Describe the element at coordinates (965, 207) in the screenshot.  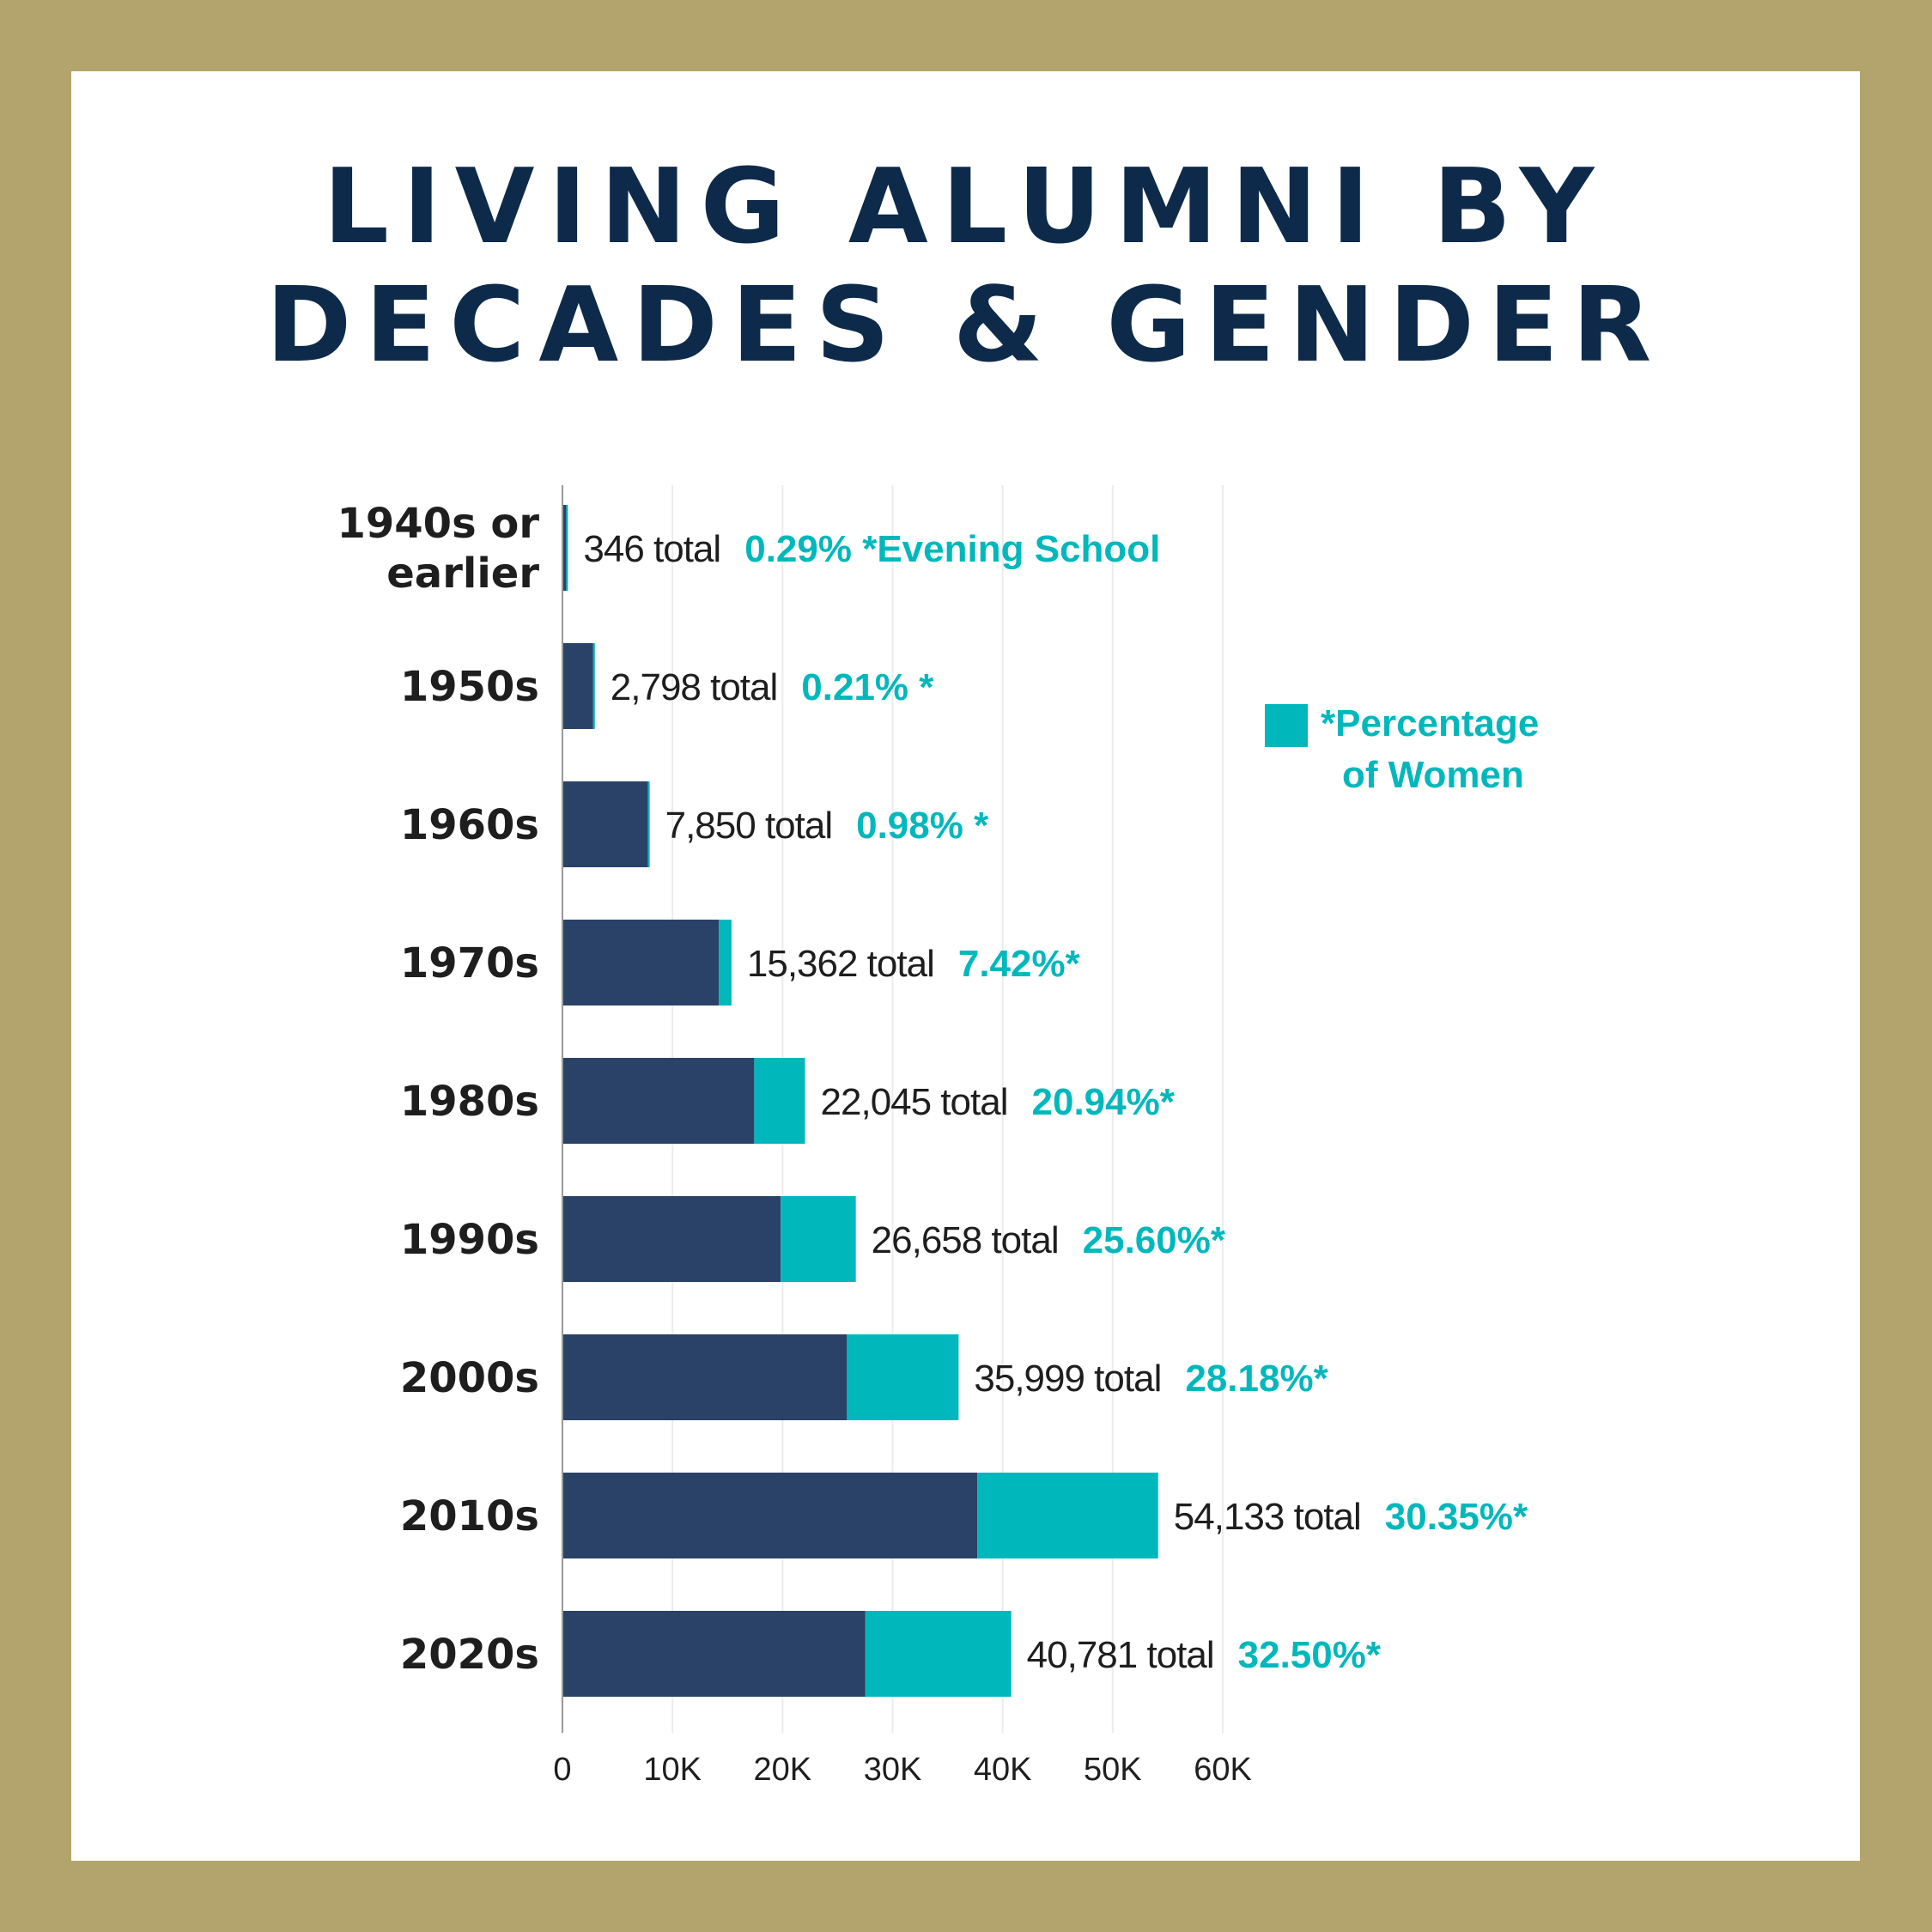
I see `title-line-1: LIVING ALUMNI BY` at that location.